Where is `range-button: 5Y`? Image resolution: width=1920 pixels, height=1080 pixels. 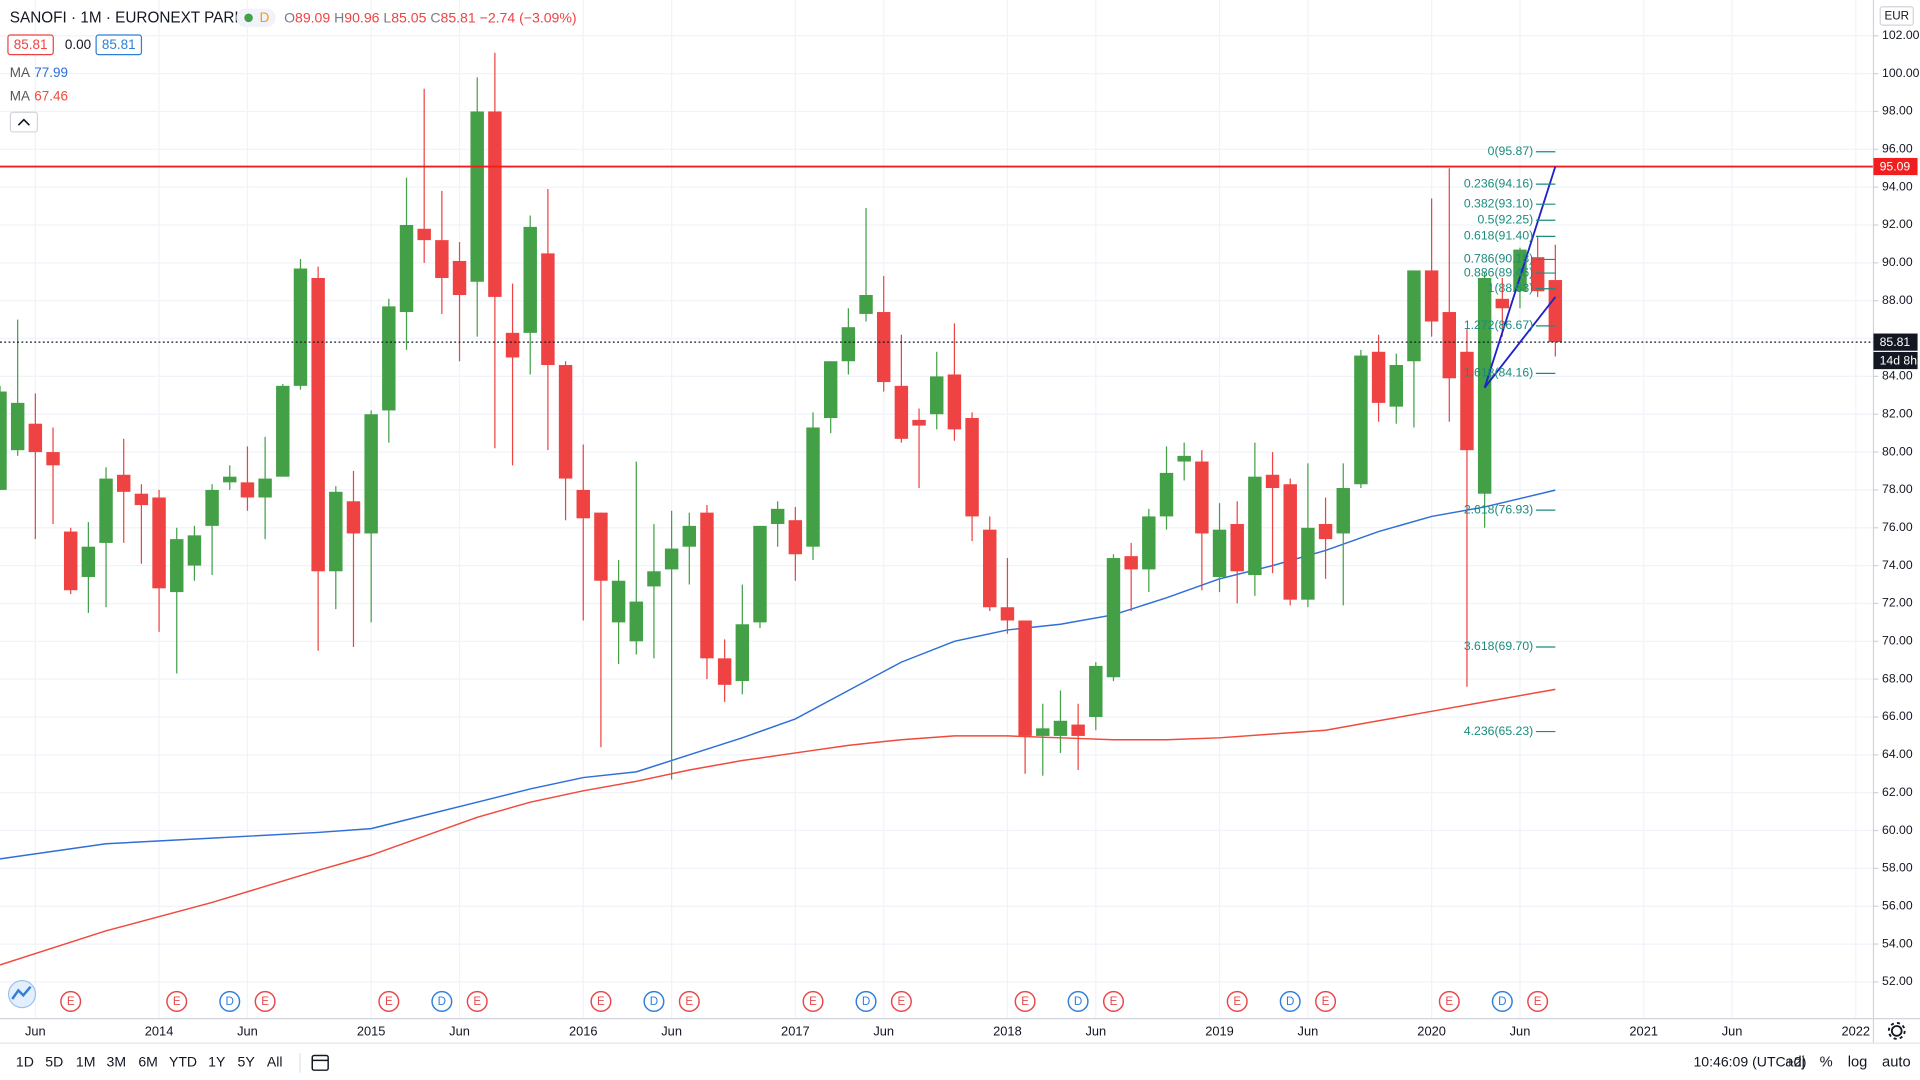 range-button: 5Y is located at coordinates (247, 1062).